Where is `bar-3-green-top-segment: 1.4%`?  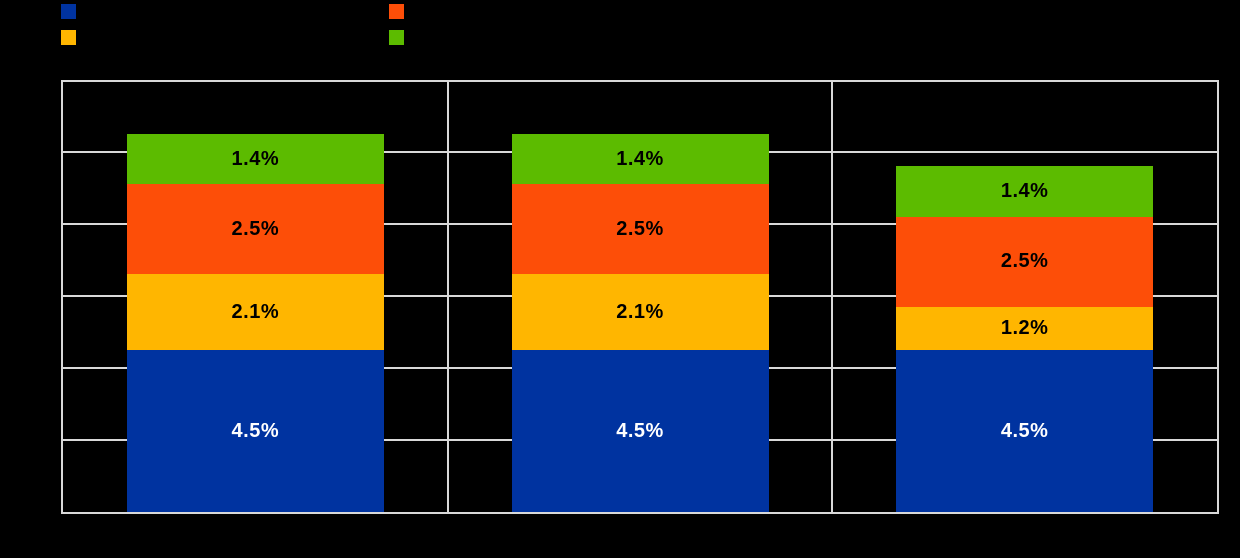
bar-3-green-top-segment: 1.4% is located at coordinates (1025, 191).